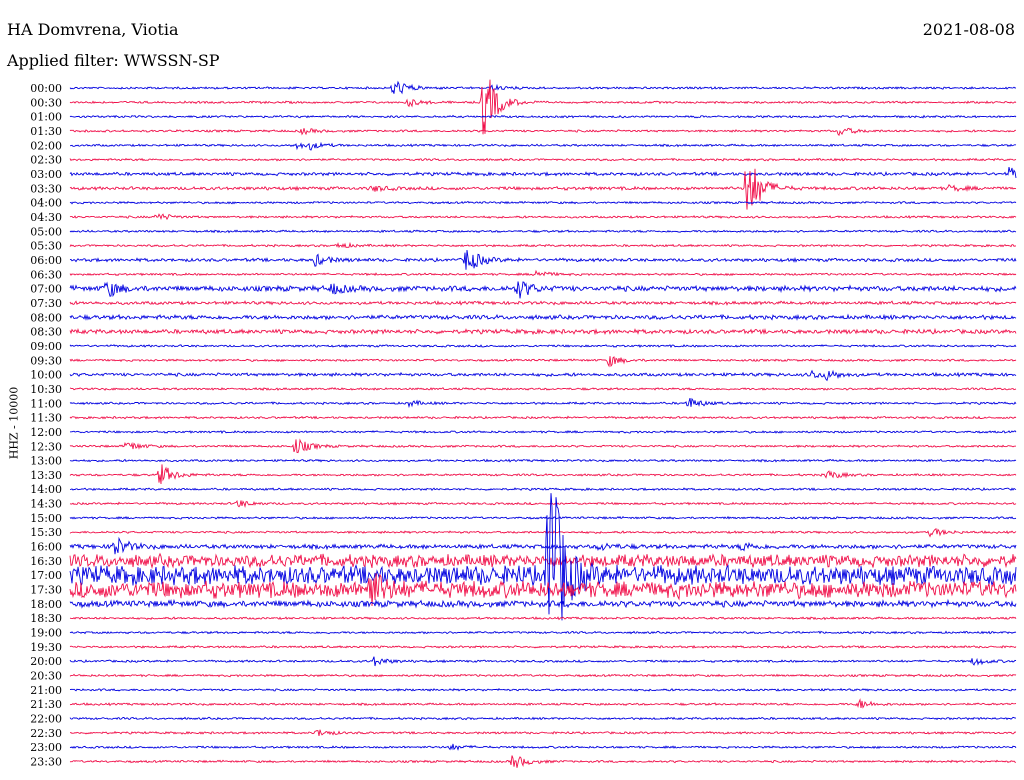 The width and height of the screenshot is (1024, 780). What do you see at coordinates (46, 590) in the screenshot?
I see `tick-label-1730: 17:30` at bounding box center [46, 590].